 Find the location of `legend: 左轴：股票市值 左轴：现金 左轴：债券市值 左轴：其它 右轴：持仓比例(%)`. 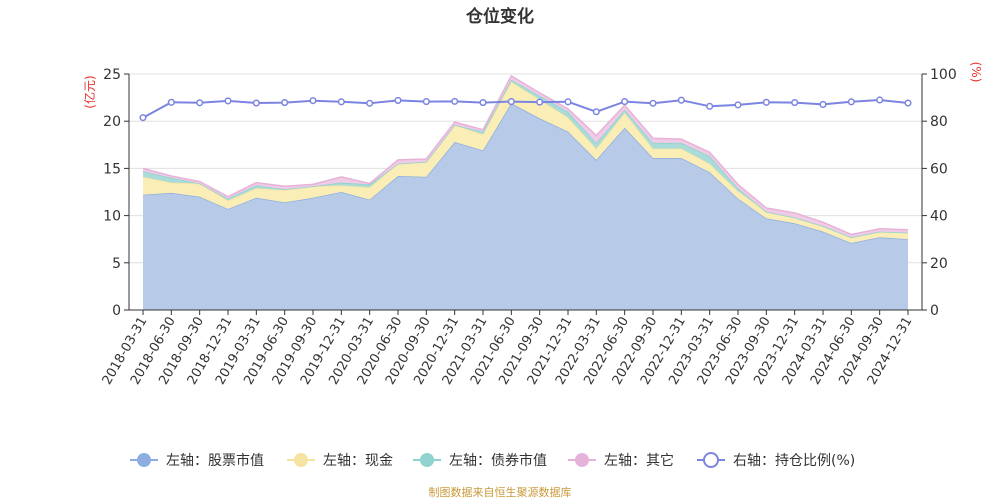

legend: 左轴：股票市值 左轴：现金 左轴：债券市值 左轴：其它 右轴：持仓比例(%) is located at coordinates (492, 460).